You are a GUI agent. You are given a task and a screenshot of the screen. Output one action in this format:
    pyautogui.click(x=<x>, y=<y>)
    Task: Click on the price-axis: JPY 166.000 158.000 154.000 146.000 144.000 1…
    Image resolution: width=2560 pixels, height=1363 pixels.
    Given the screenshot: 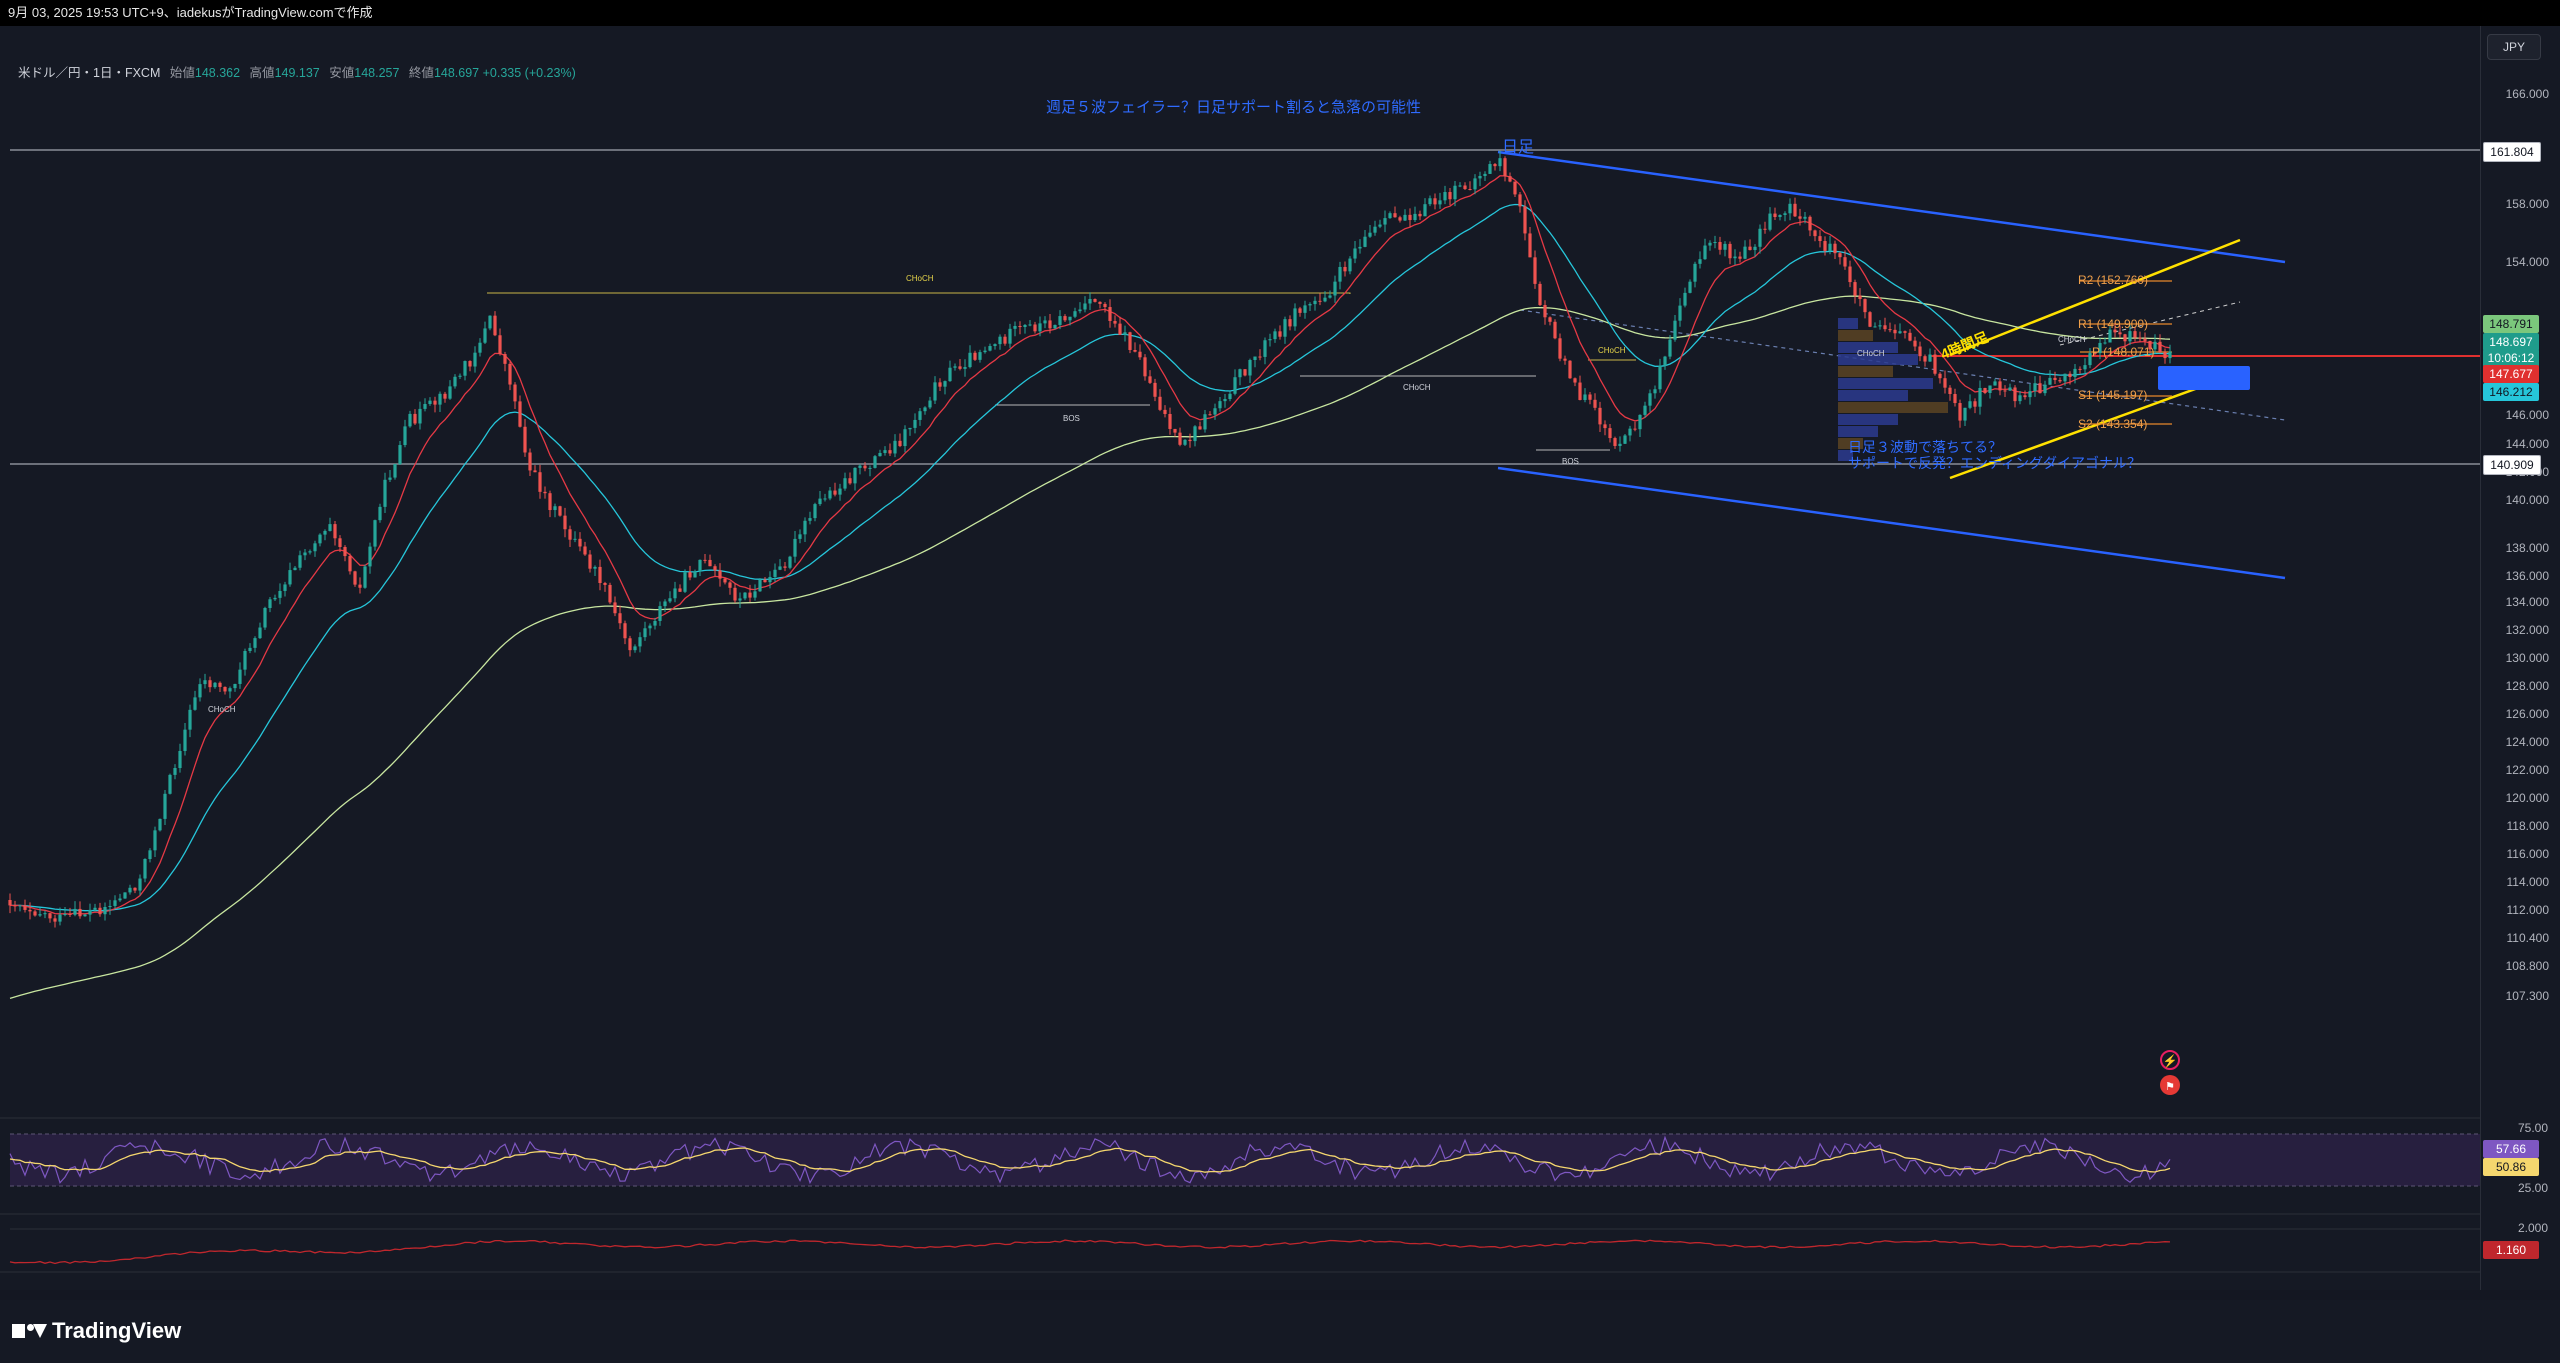 What is the action you would take?
    pyautogui.click(x=2520, y=658)
    